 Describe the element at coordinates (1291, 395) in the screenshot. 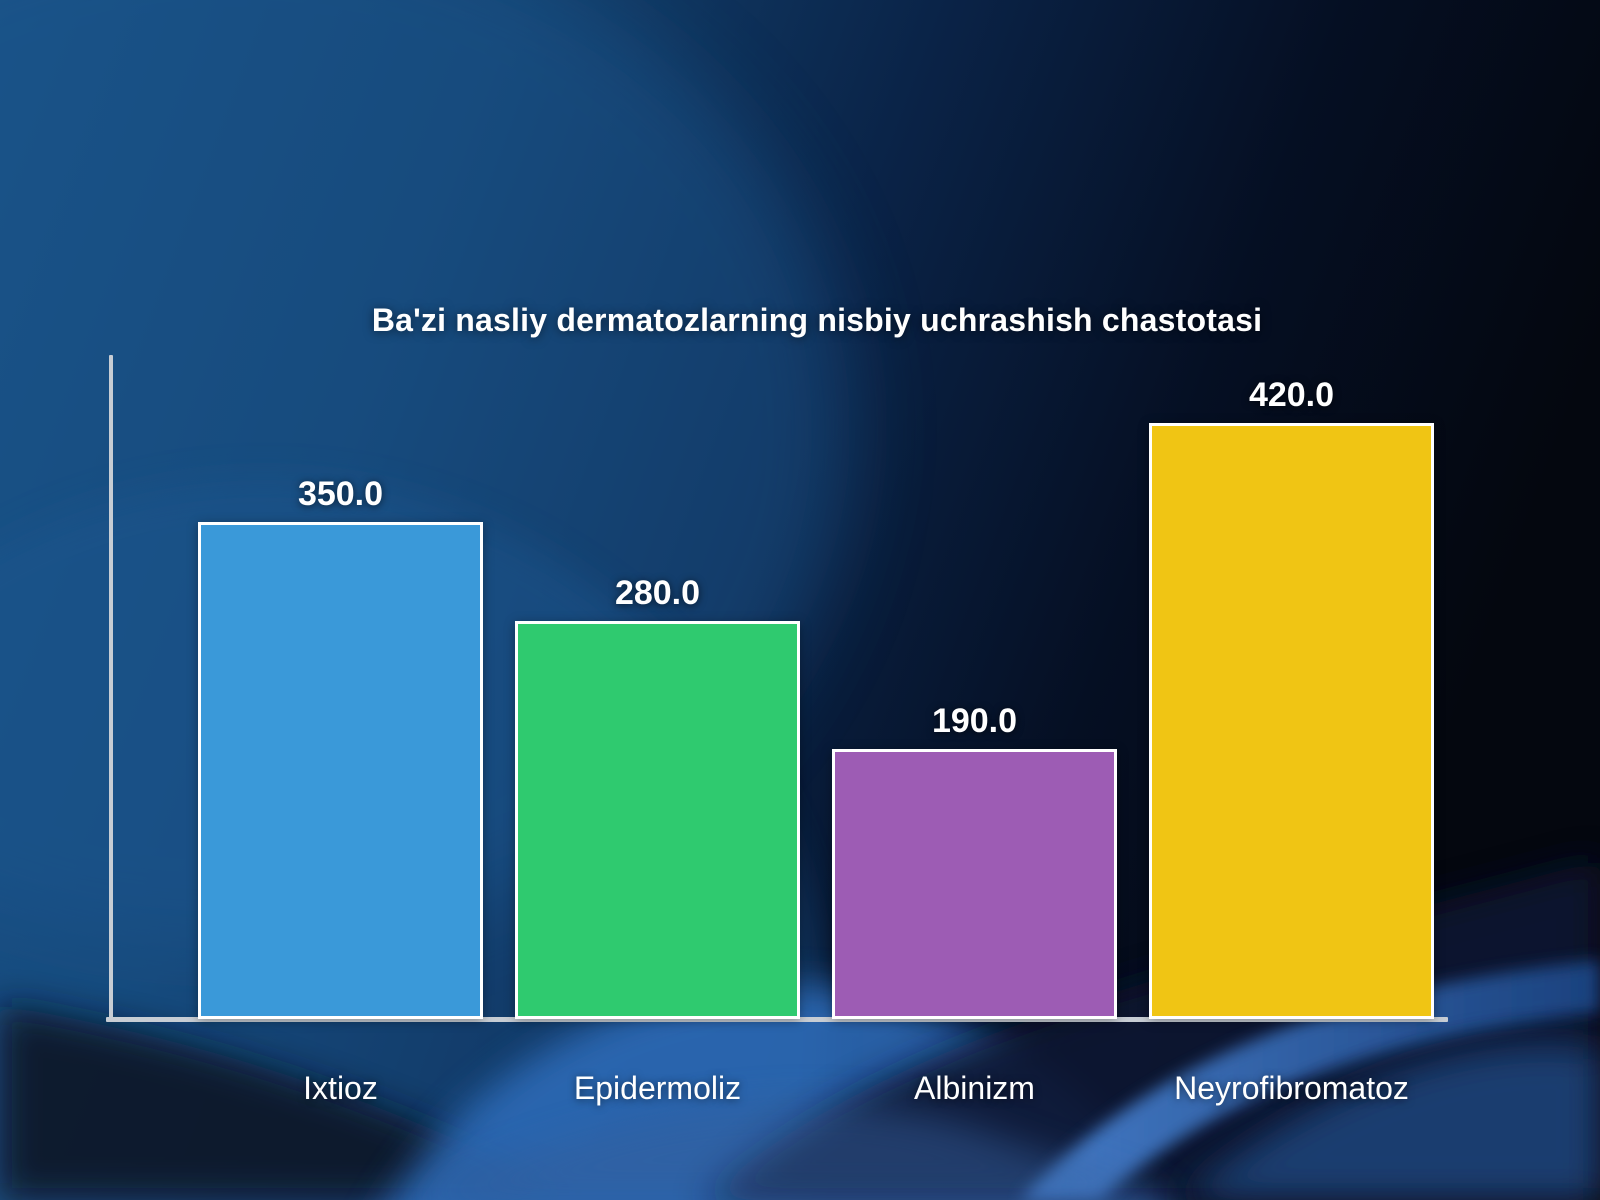

I see `bar-value-label: 420.0` at that location.